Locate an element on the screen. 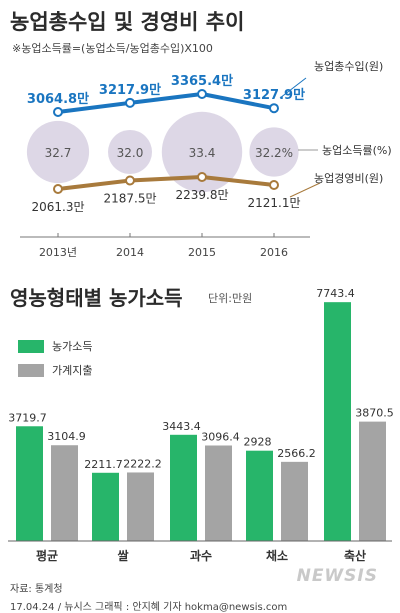  cost-value-label: 2239.8만 is located at coordinates (201, 195).